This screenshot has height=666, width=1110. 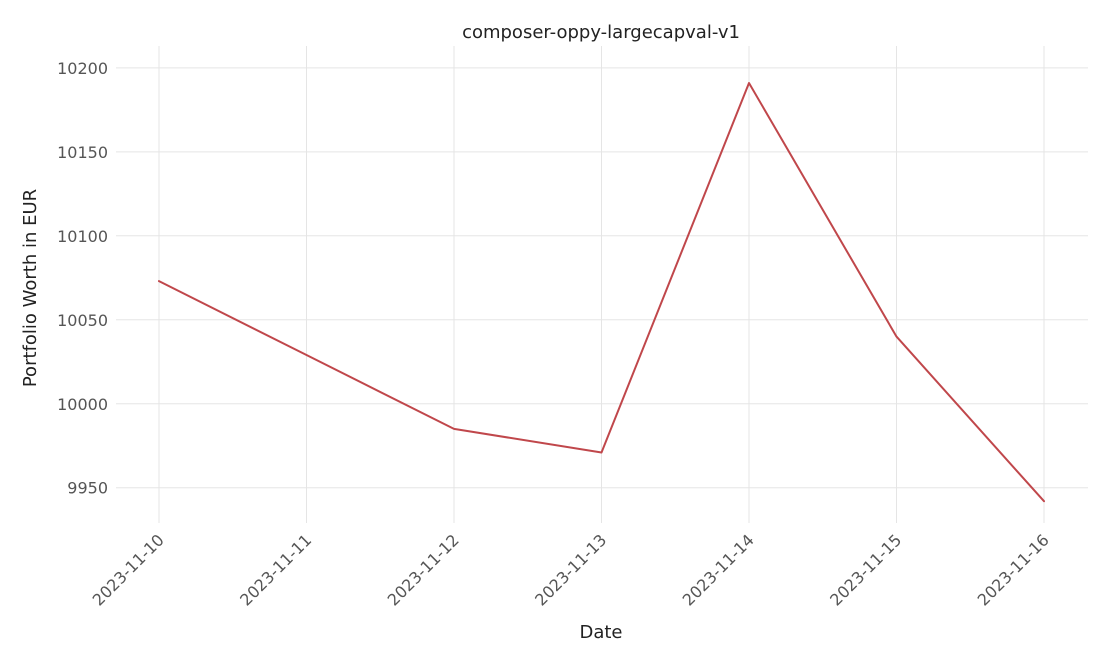 I want to click on y-tick-label: 9950, so click(x=87, y=488).